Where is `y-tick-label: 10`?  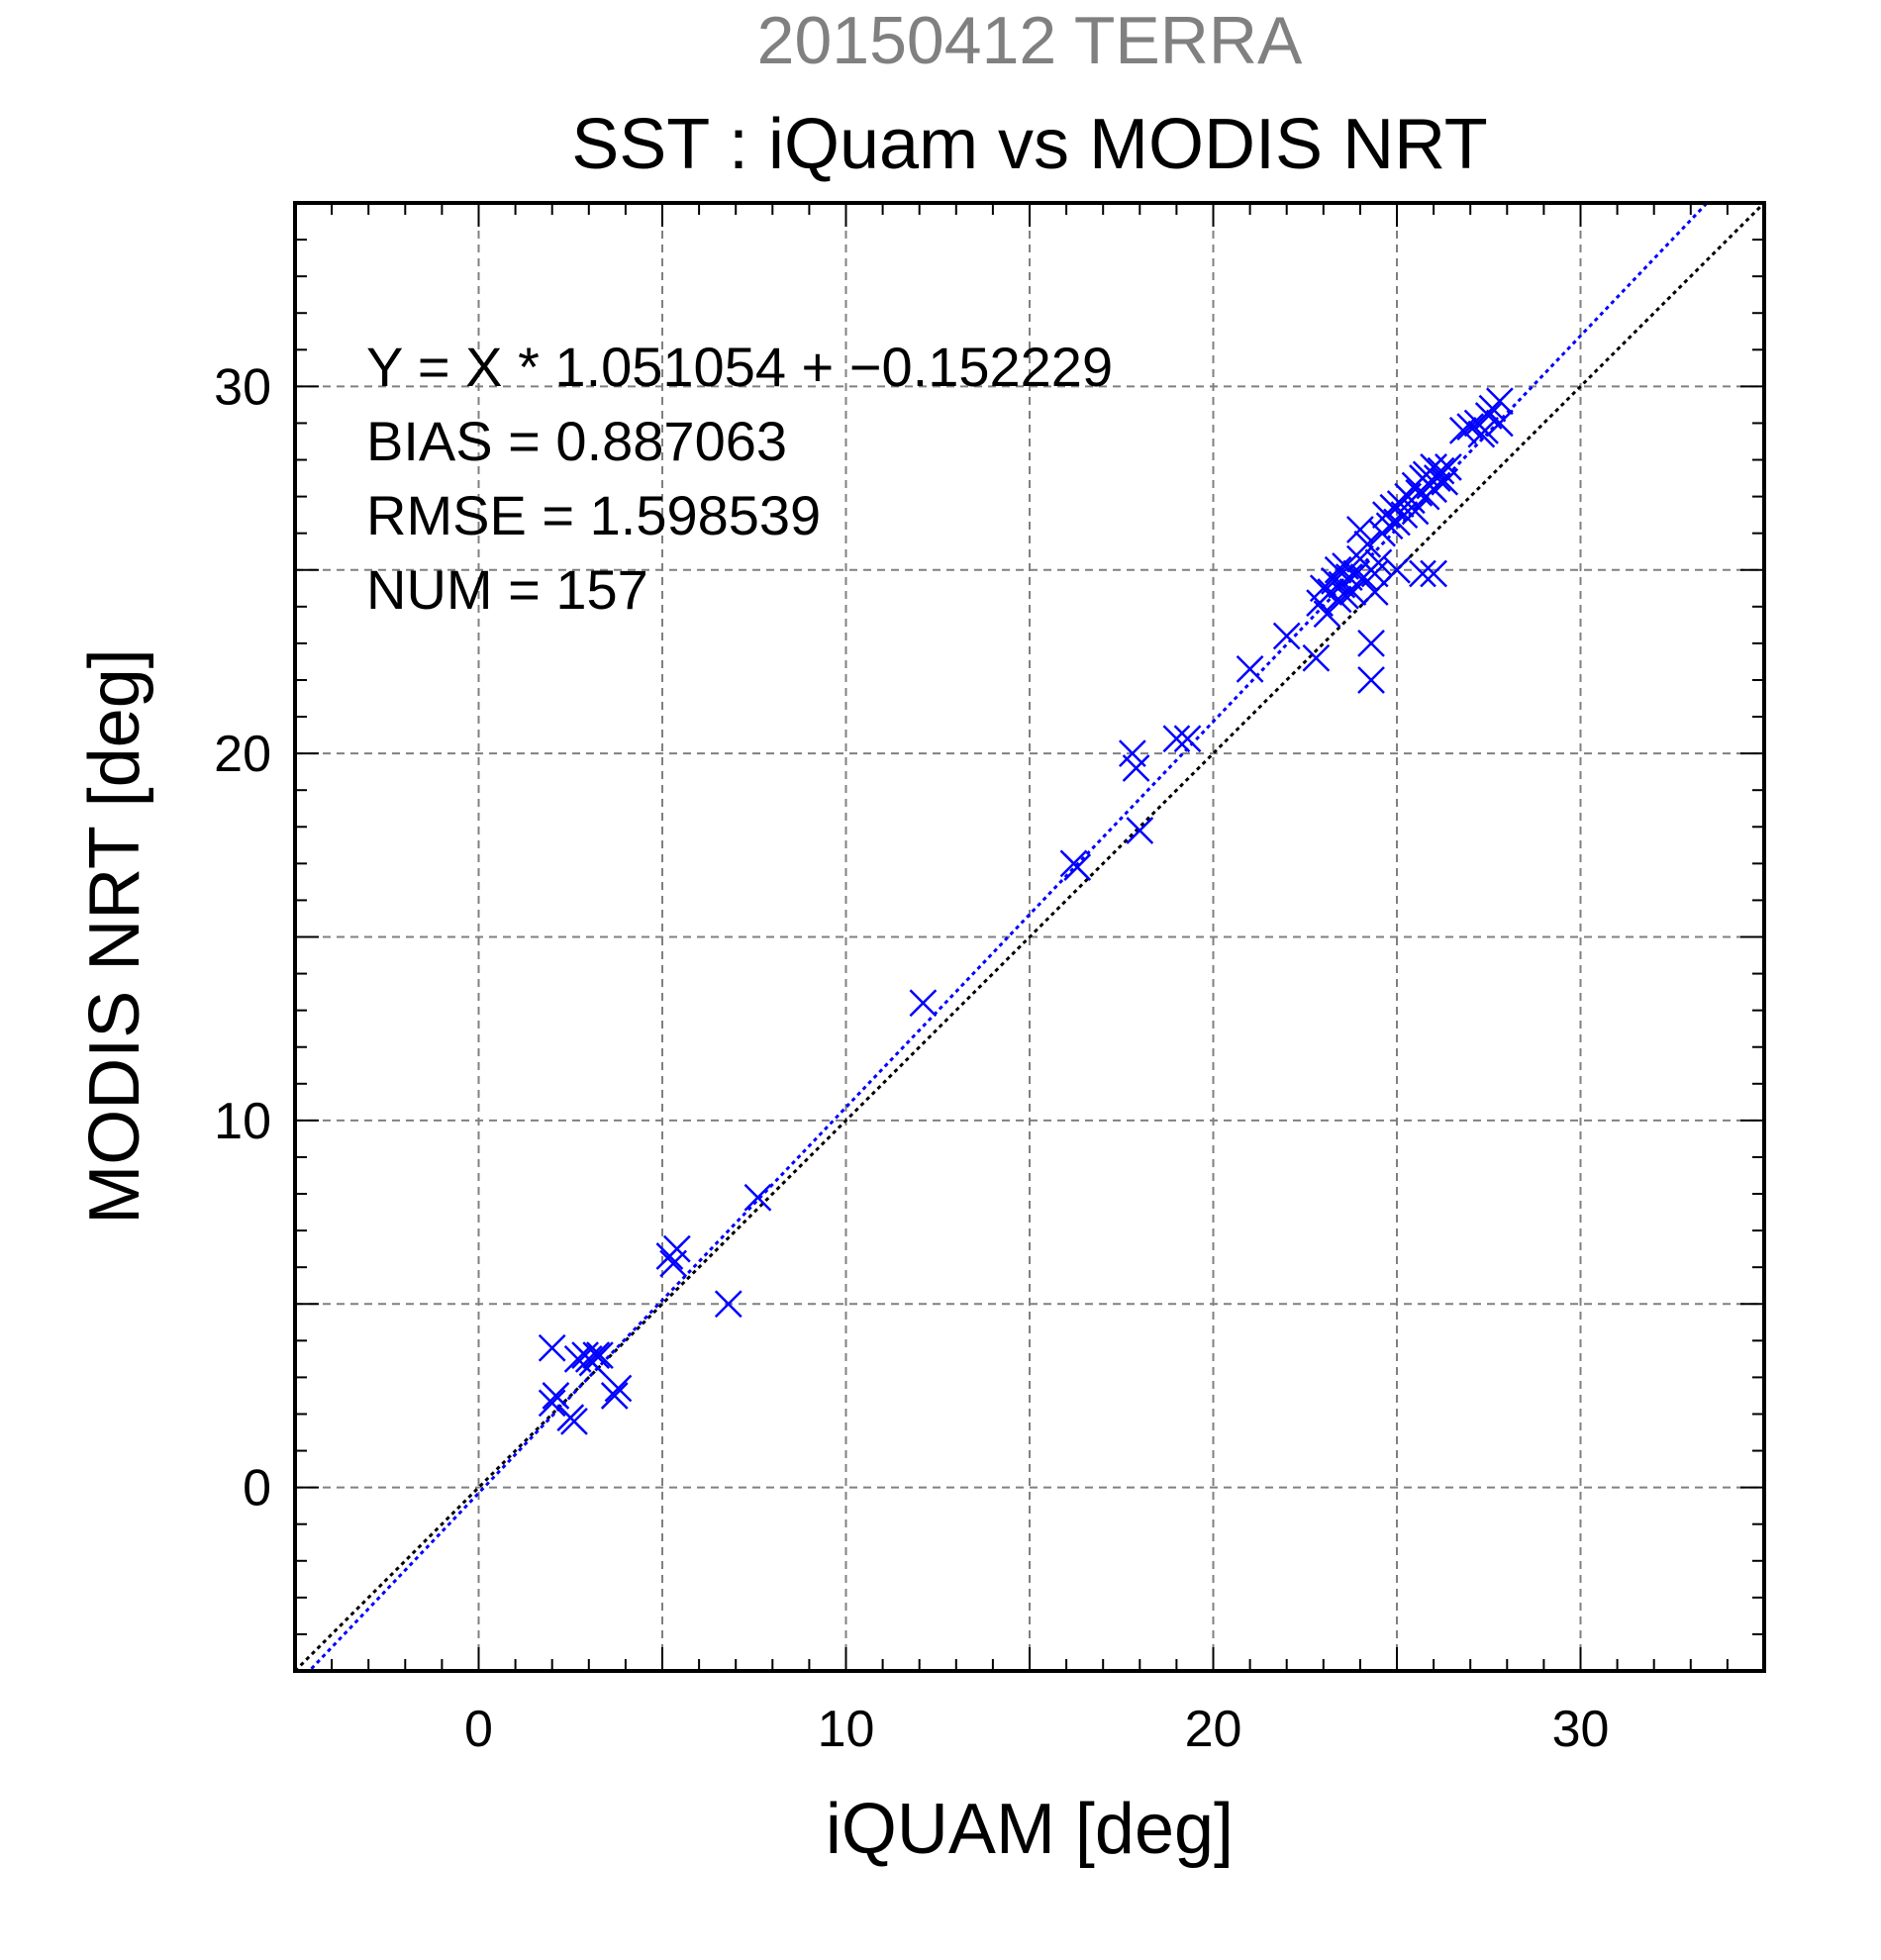
y-tick-label: 10 is located at coordinates (243, 1121).